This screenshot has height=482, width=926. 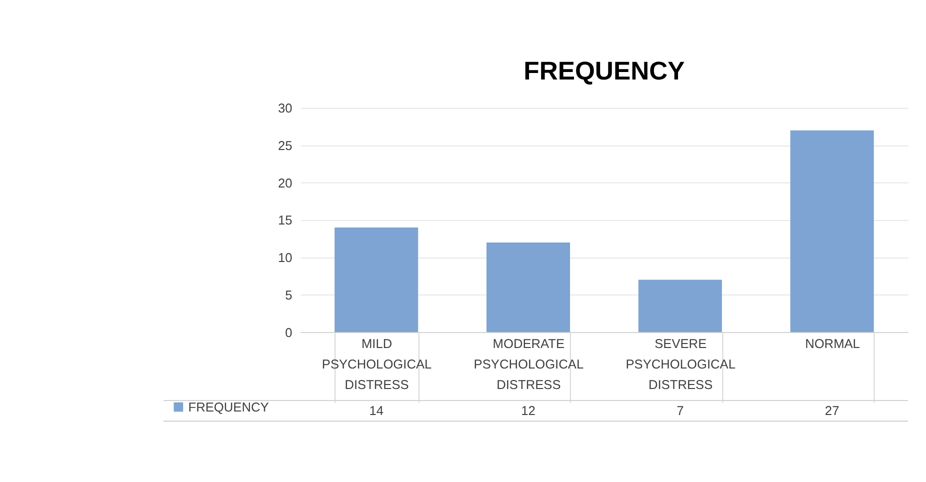 What do you see at coordinates (528, 410) in the screenshot?
I see `data-label: 12` at bounding box center [528, 410].